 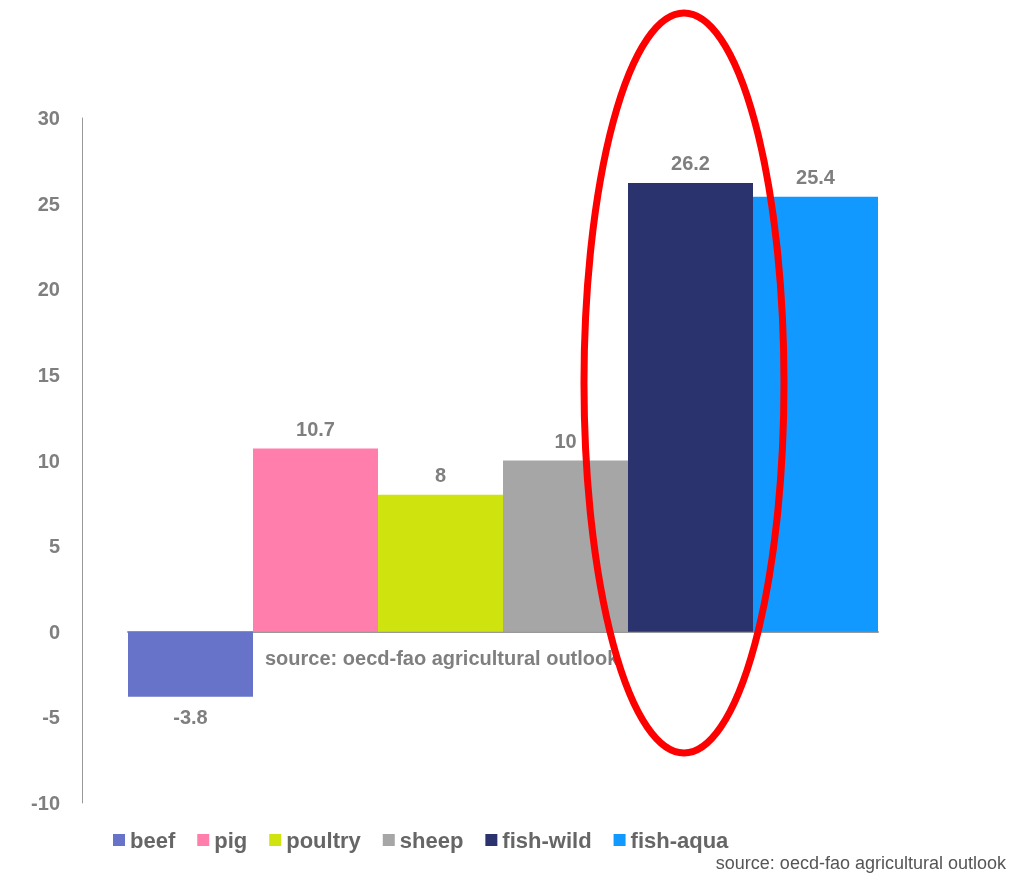 What do you see at coordinates (48, 118) in the screenshot?
I see `y-tick-label: 30` at bounding box center [48, 118].